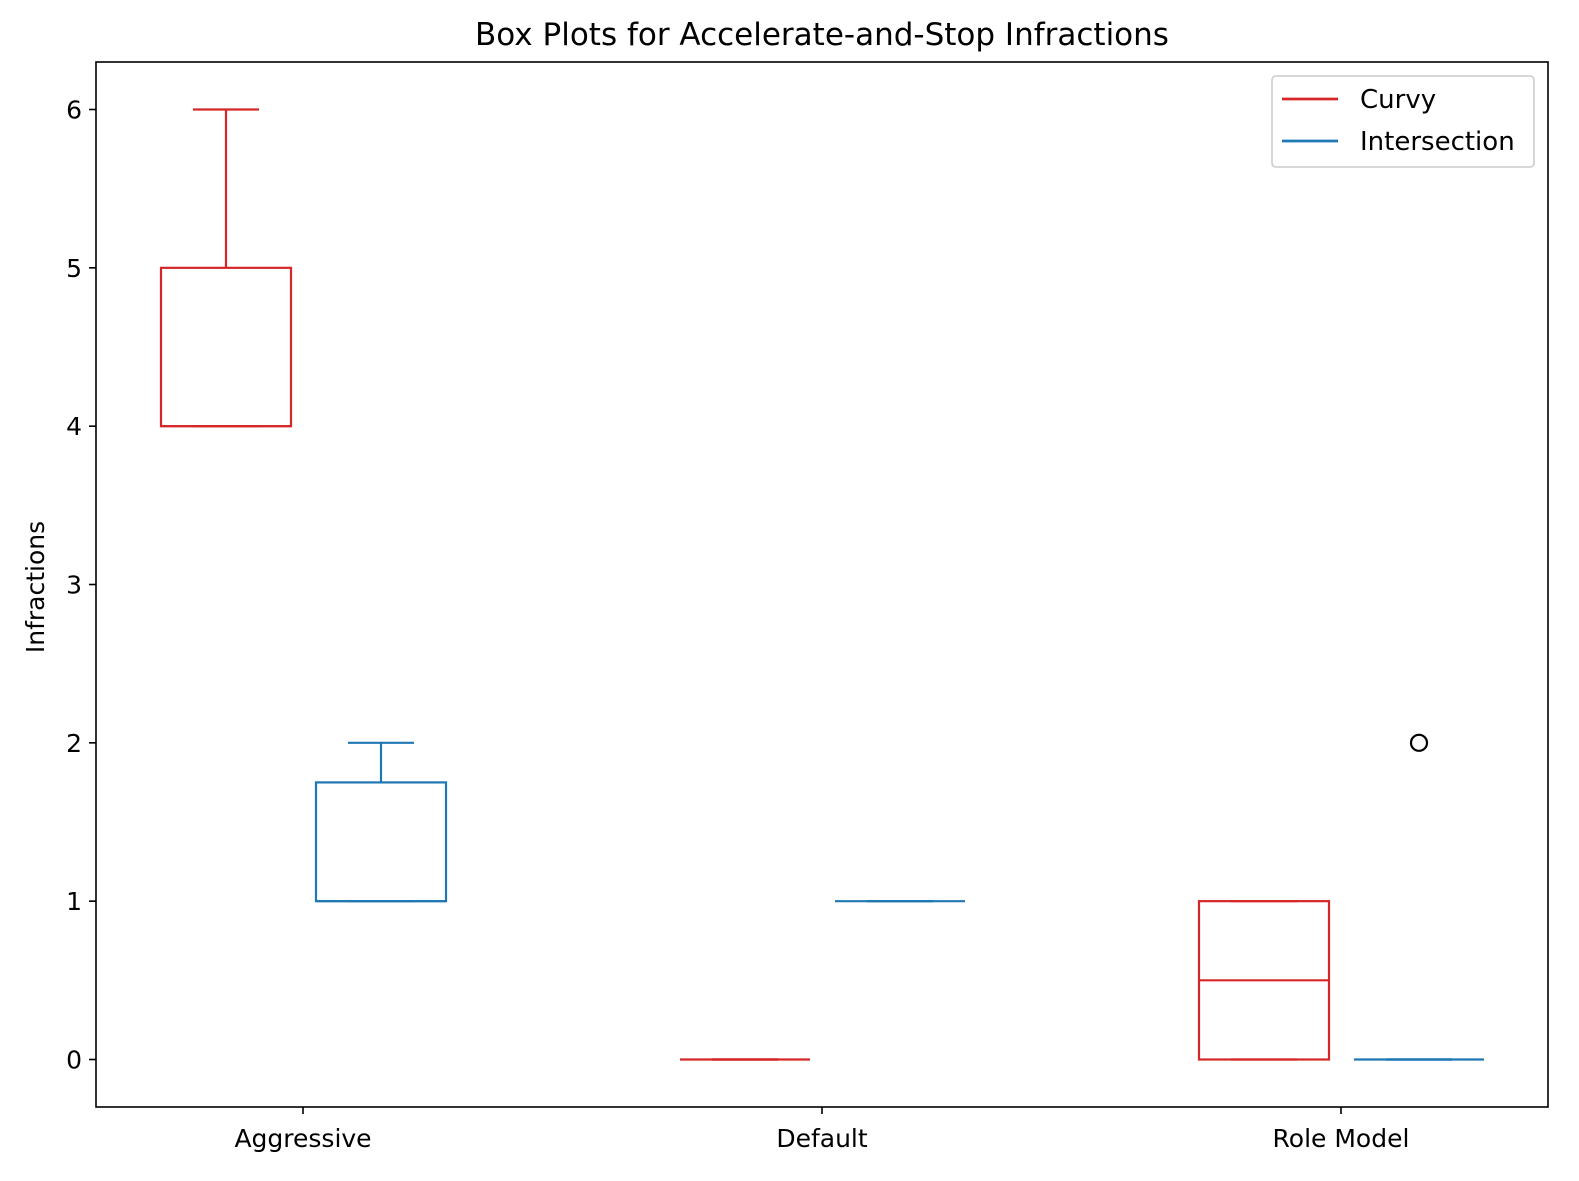 The width and height of the screenshot is (1579, 1181). Describe the element at coordinates (74, 110) in the screenshot. I see `y-tick-label: 6` at that location.